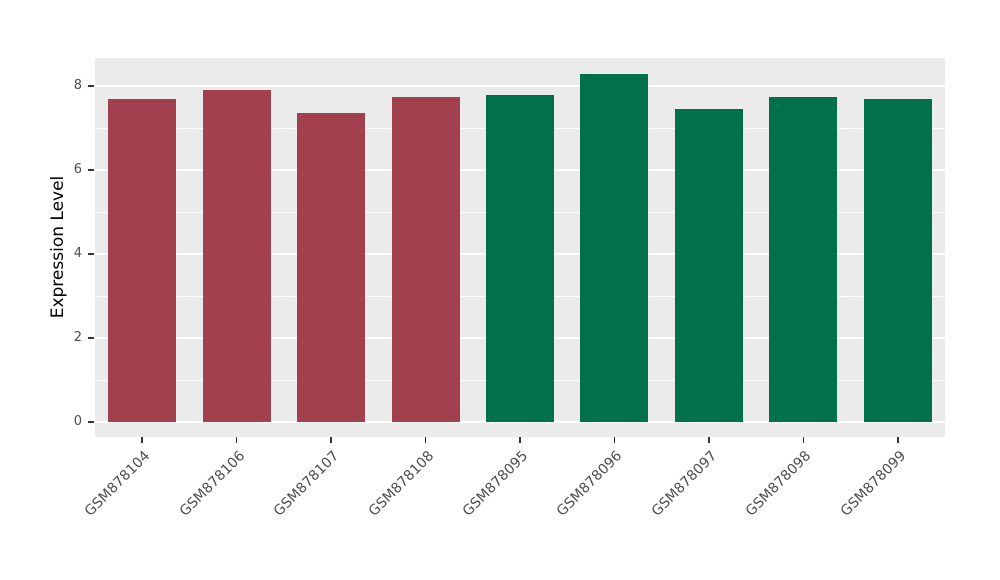 Image resolution: width=1000 pixels, height=580 pixels. What do you see at coordinates (58, 247) in the screenshot?
I see `y-axis-title: Expression Level` at bounding box center [58, 247].